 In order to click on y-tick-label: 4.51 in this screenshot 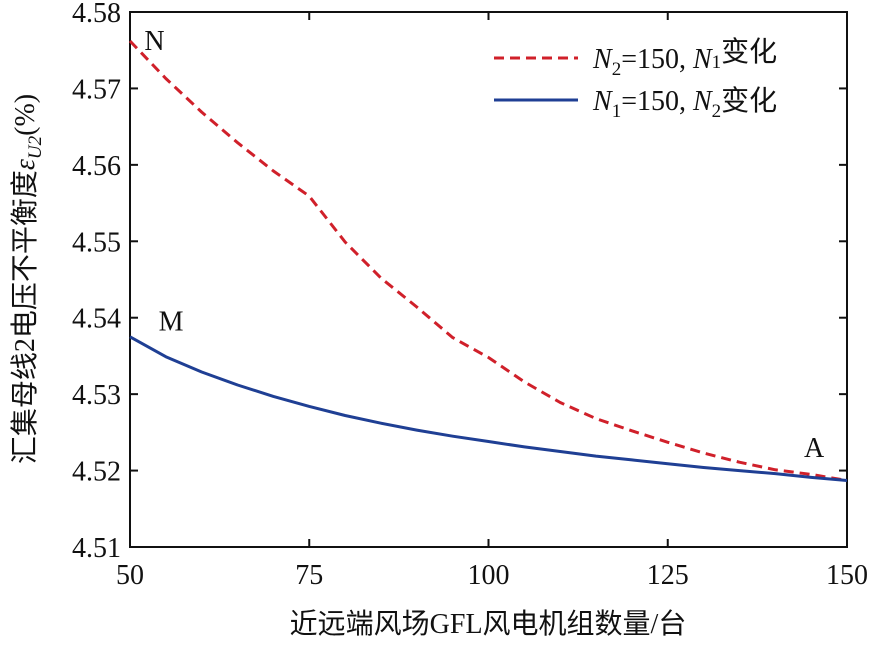, I will do `click(96, 548)`.